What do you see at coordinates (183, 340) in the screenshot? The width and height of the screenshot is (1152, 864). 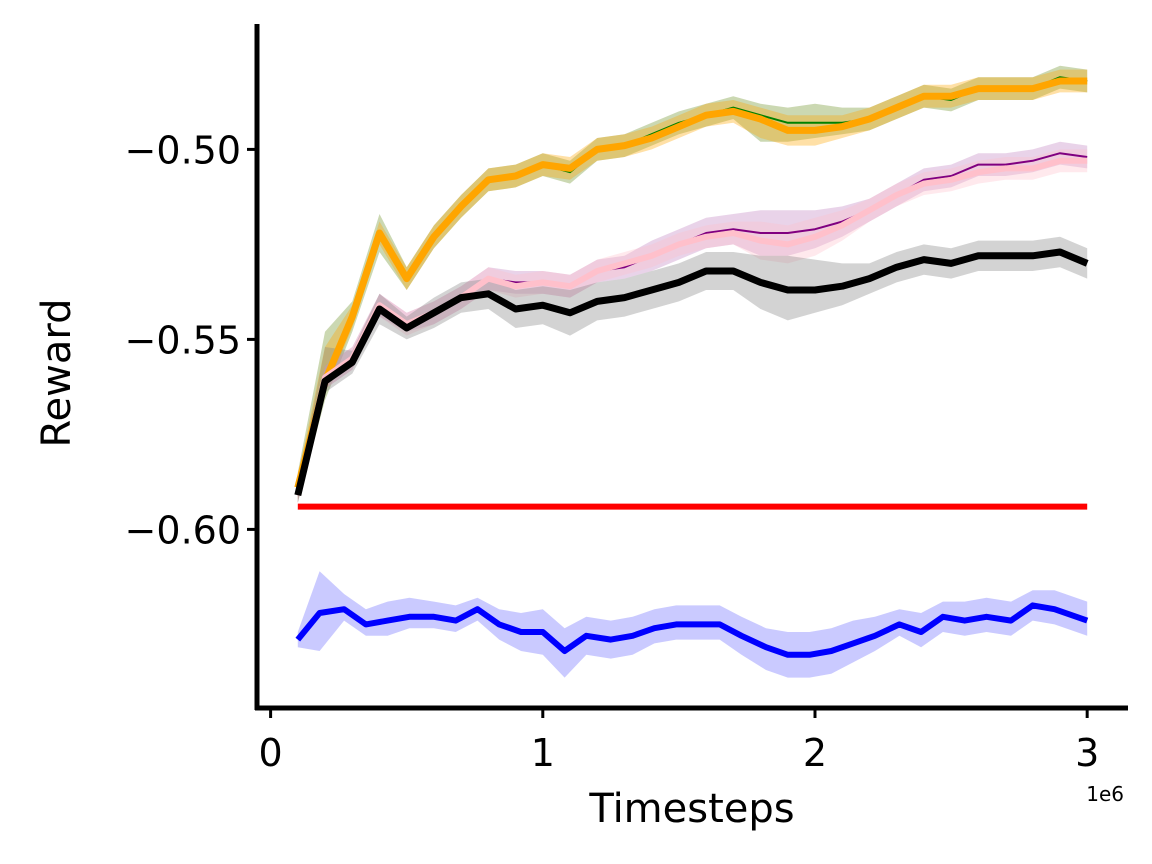 I see `y-tick-label: −0.55` at bounding box center [183, 340].